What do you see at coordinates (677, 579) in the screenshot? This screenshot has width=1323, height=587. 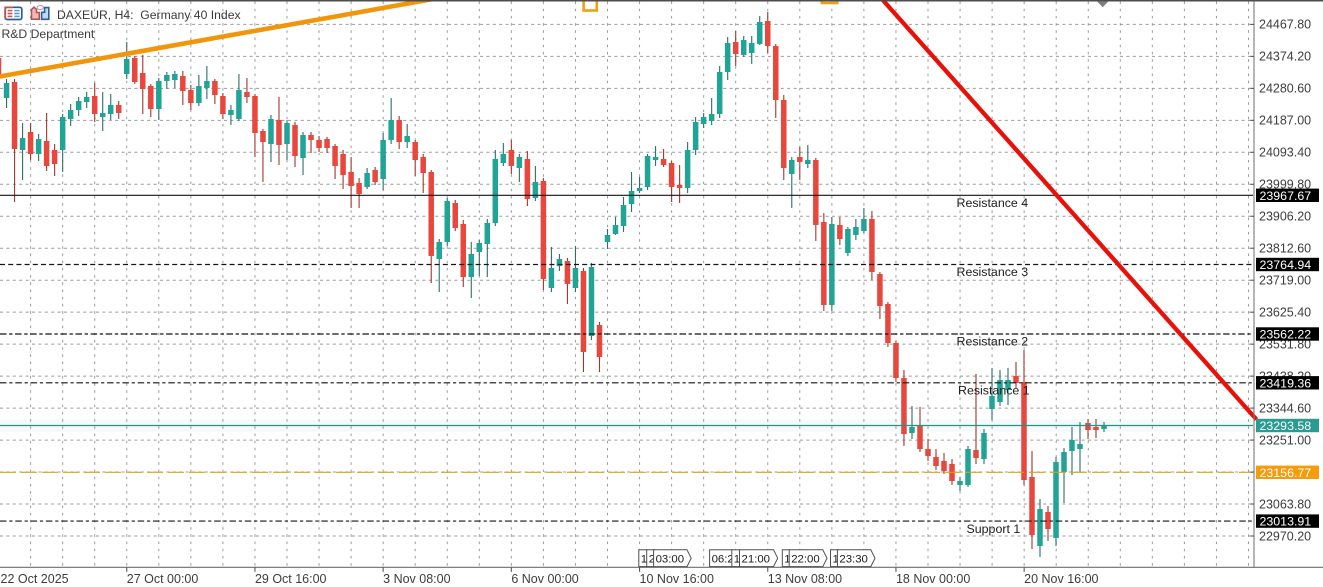 I see `svg-text: 10 Nov 16:00` at bounding box center [677, 579].